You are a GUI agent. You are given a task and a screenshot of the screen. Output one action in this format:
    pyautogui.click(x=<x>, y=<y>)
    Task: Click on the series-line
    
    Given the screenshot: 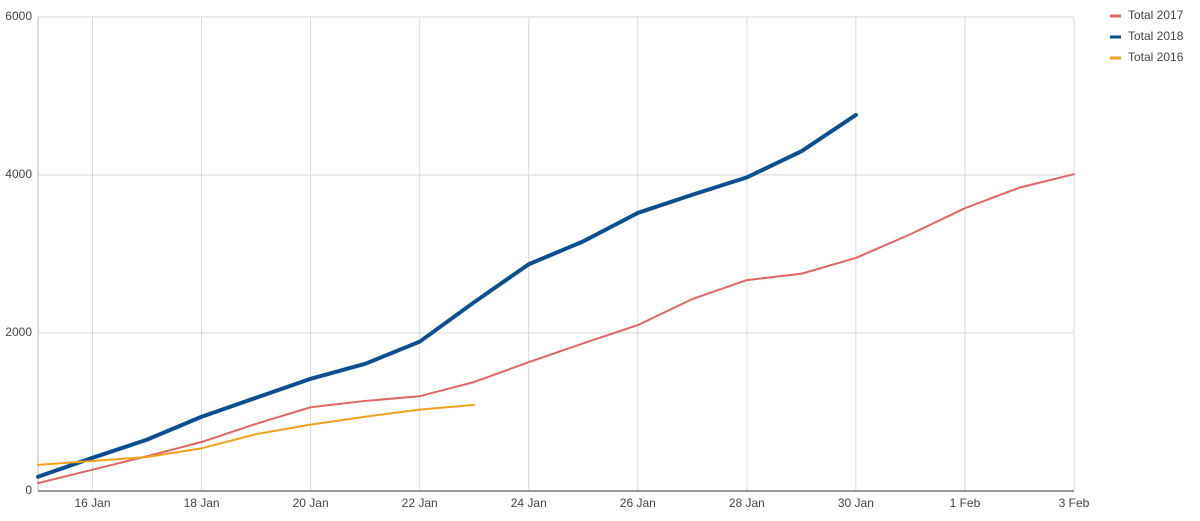 What is the action you would take?
    pyautogui.click(x=256, y=434)
    